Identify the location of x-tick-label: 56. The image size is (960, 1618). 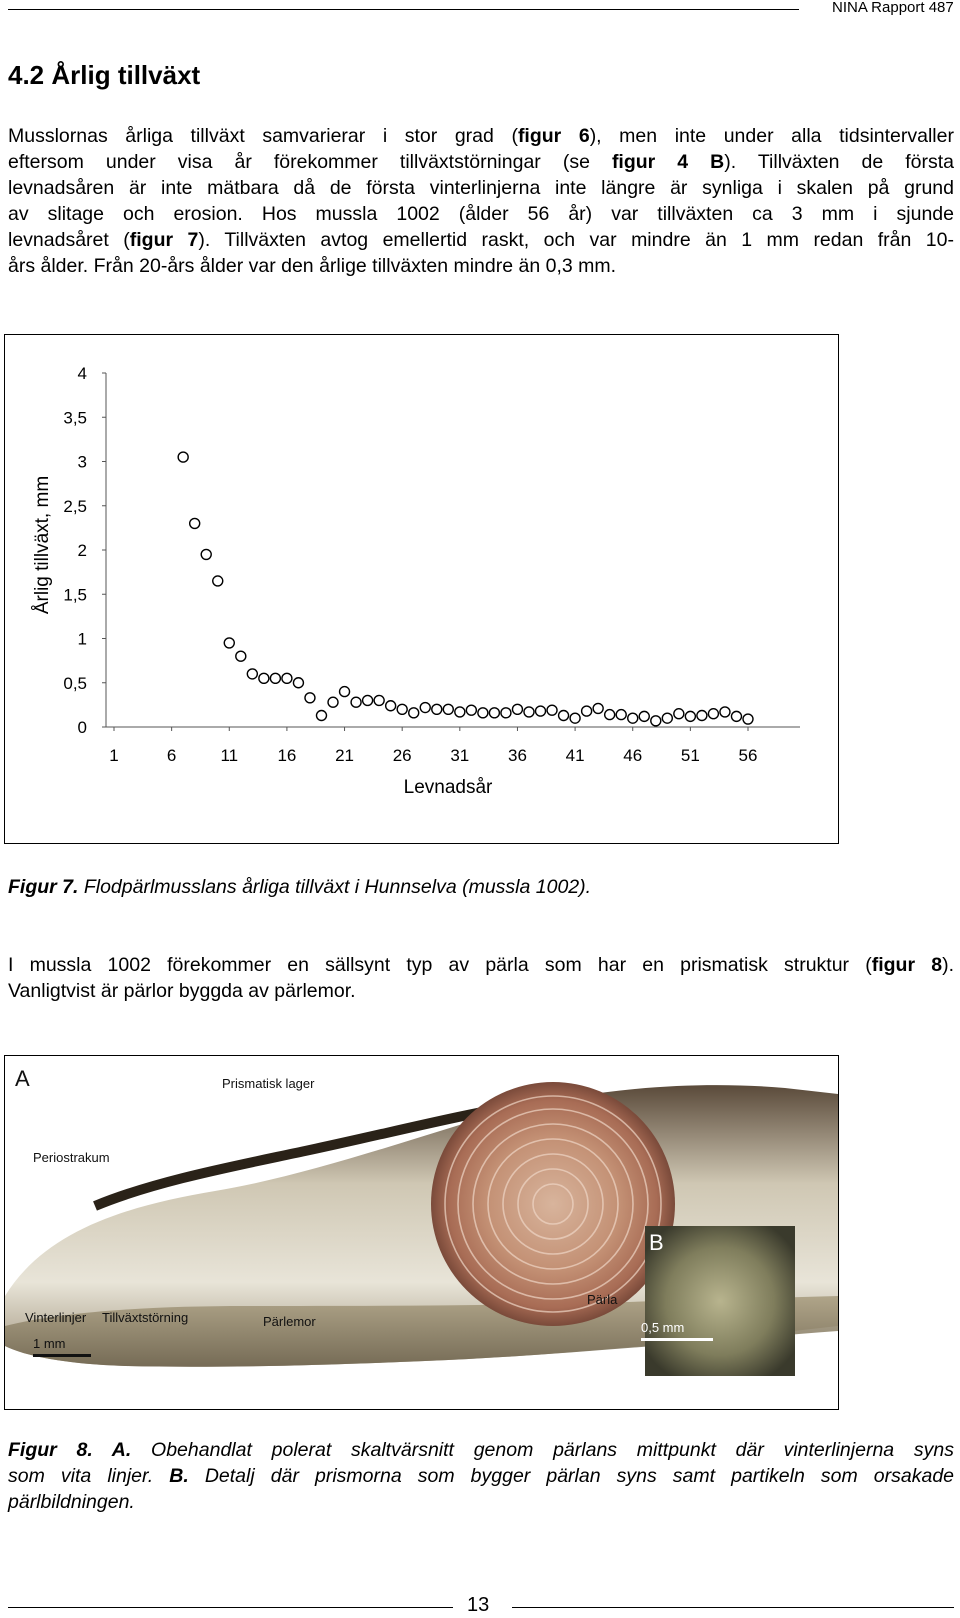
(748, 755).